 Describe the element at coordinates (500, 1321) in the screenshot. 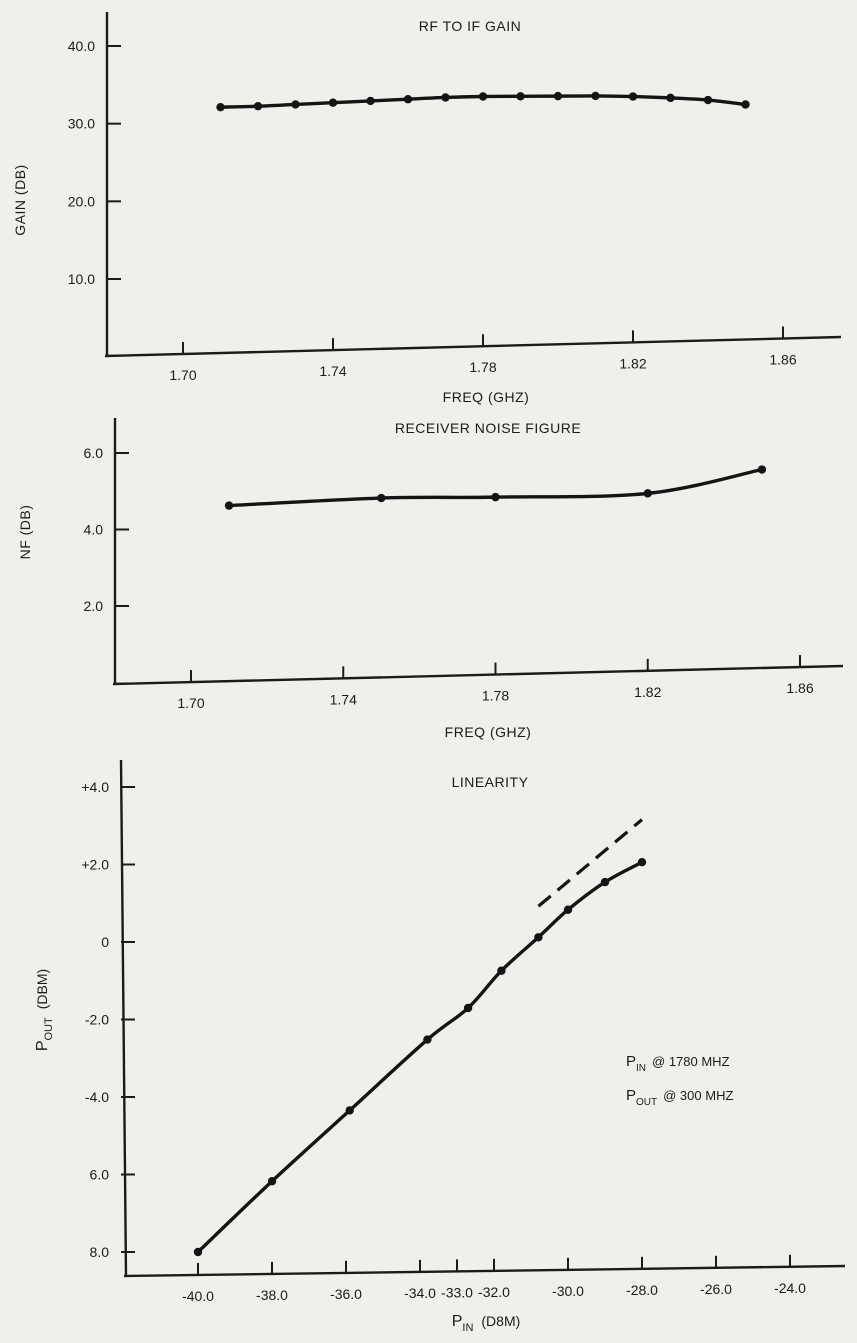

I see `x-label-unit: (D8M)` at that location.